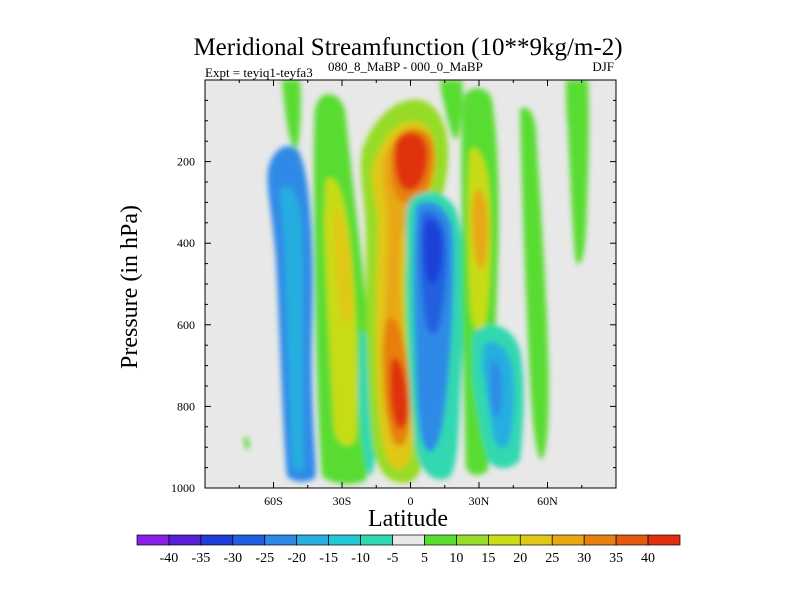  I want to click on y-tick-label: 400, so click(186, 243).